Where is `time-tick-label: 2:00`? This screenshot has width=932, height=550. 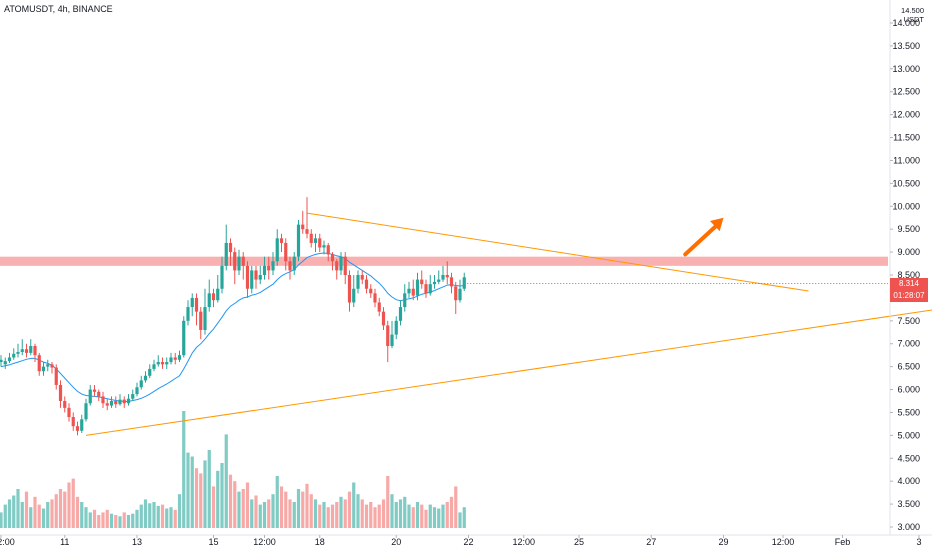
time-tick-label: 2:00 is located at coordinates (7, 542).